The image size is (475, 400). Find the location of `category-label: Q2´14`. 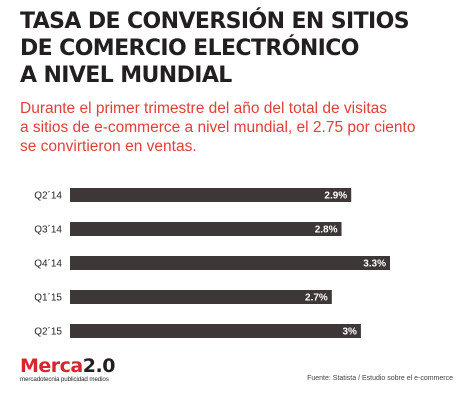

category-label: Q2´14 is located at coordinates (48, 196).